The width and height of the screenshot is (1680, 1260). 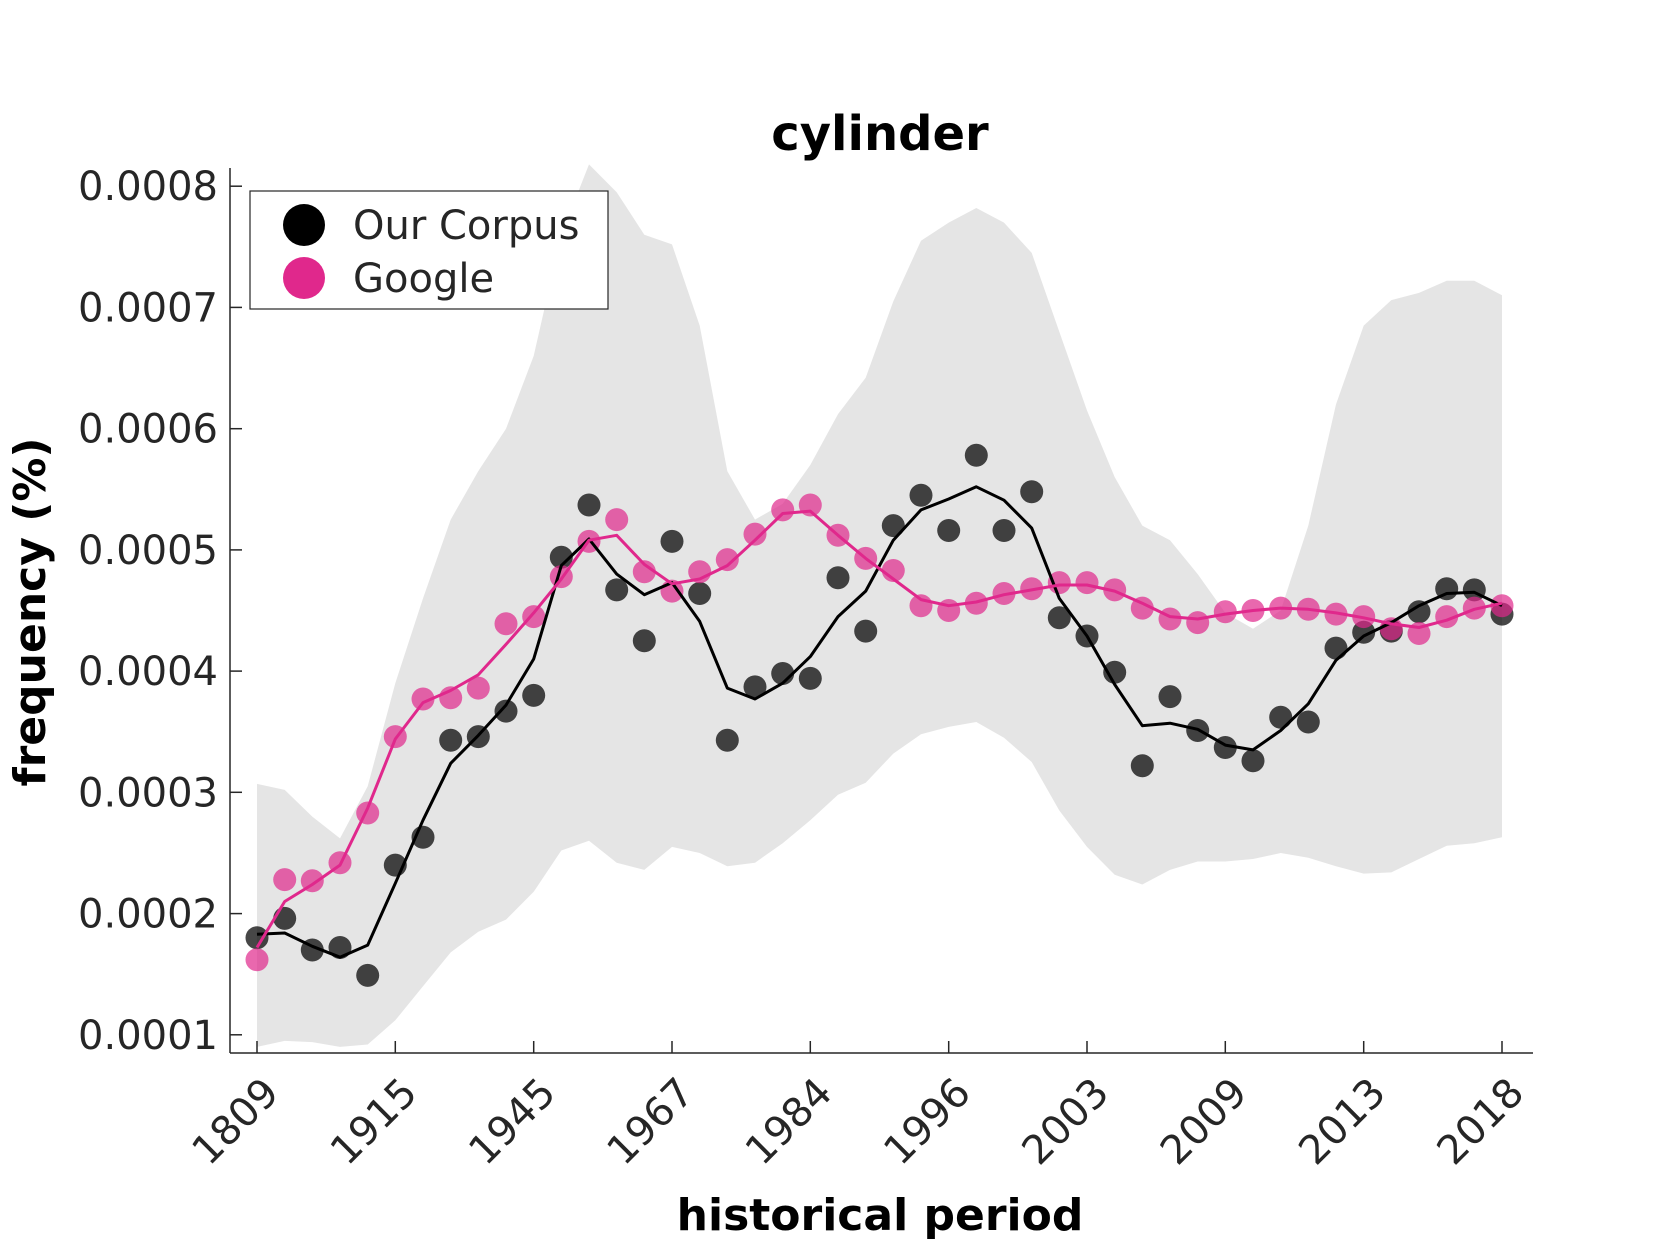 I want to click on y-tick-label: 0.0005, so click(x=148, y=551).